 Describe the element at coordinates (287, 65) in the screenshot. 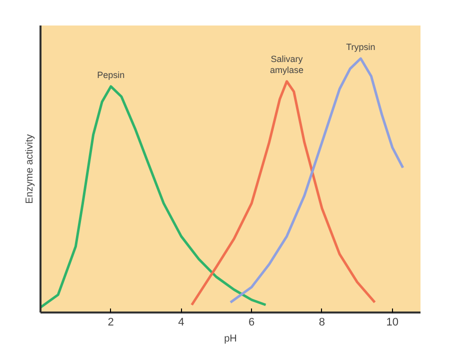

I see `series-label: Salivary amylase` at that location.